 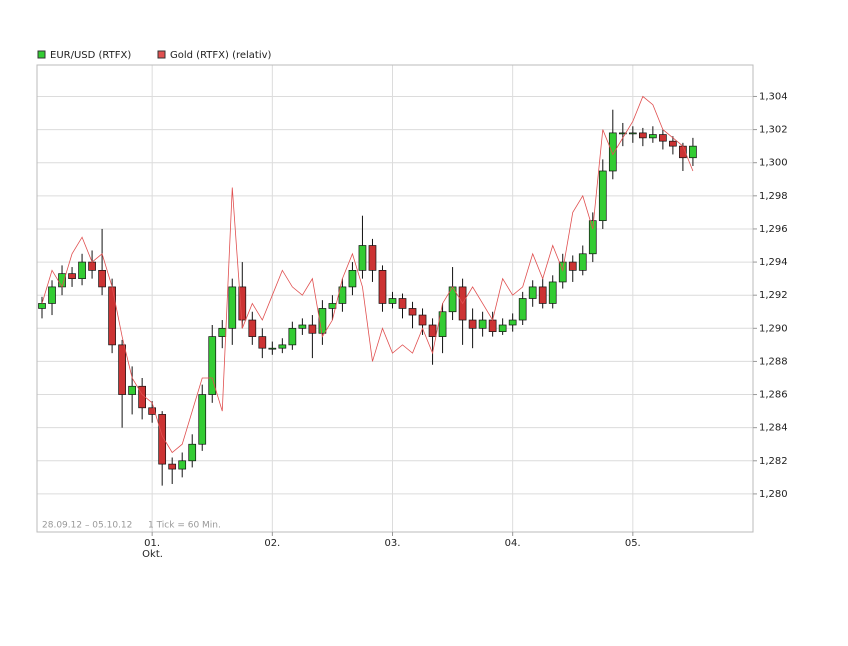 I want to click on y-tick-label: 1,286, so click(x=773, y=395).